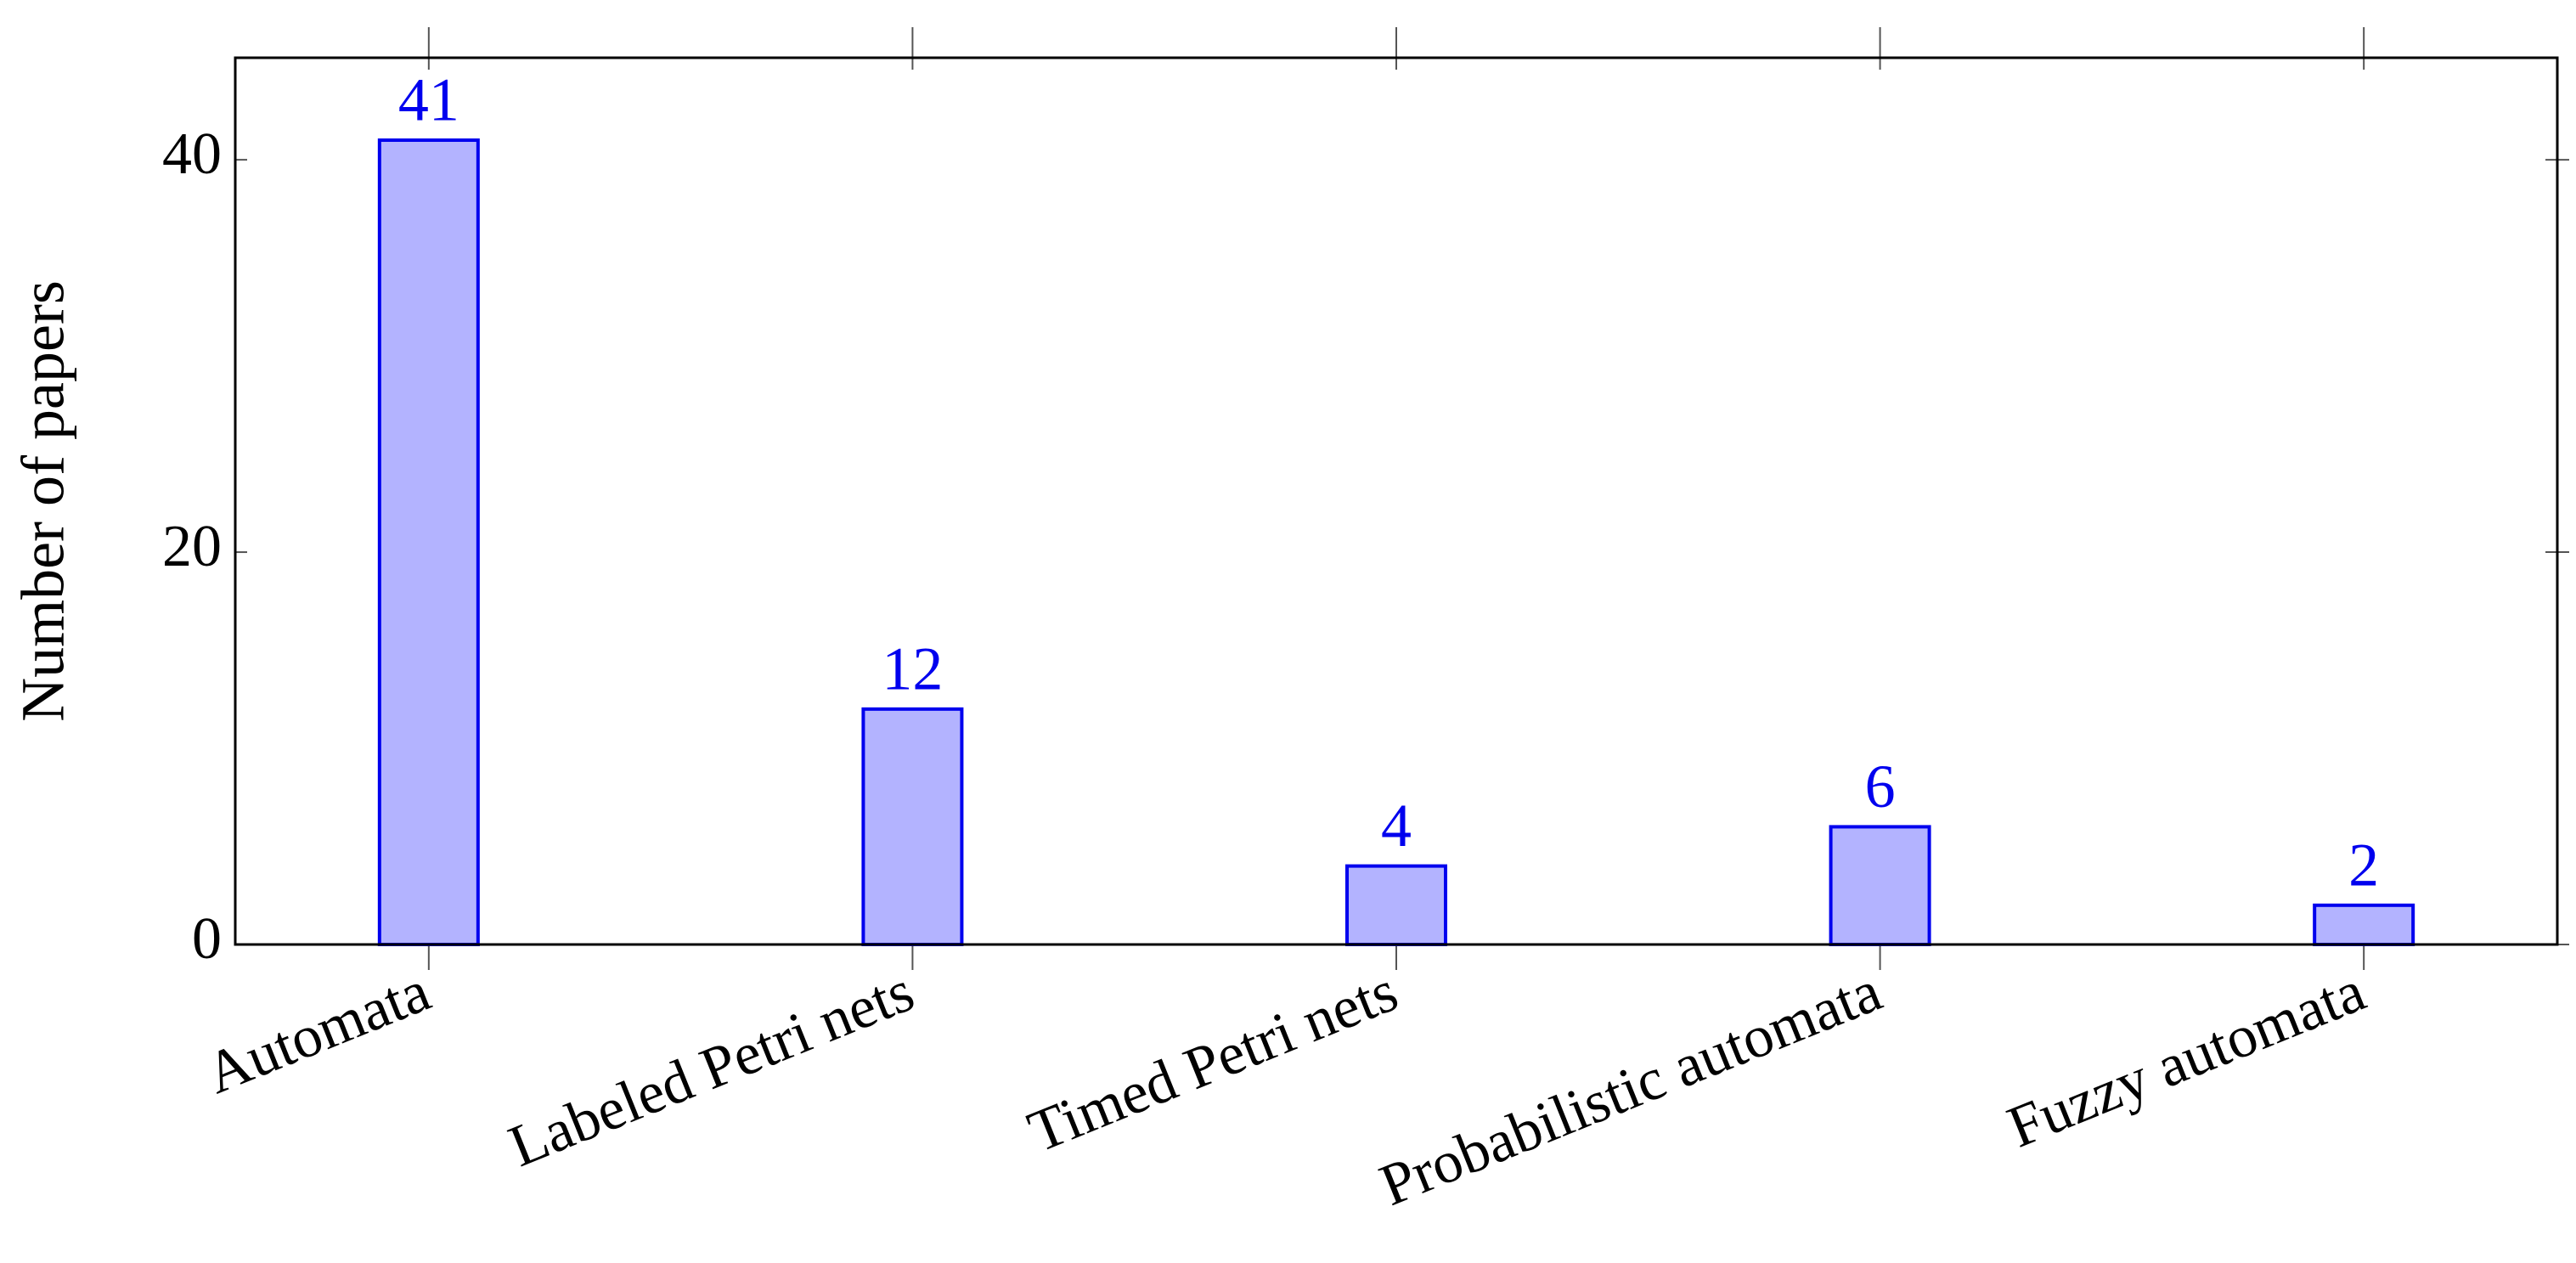  Describe the element at coordinates (43, 501) in the screenshot. I see `y-axis-label: Number of papers` at that location.